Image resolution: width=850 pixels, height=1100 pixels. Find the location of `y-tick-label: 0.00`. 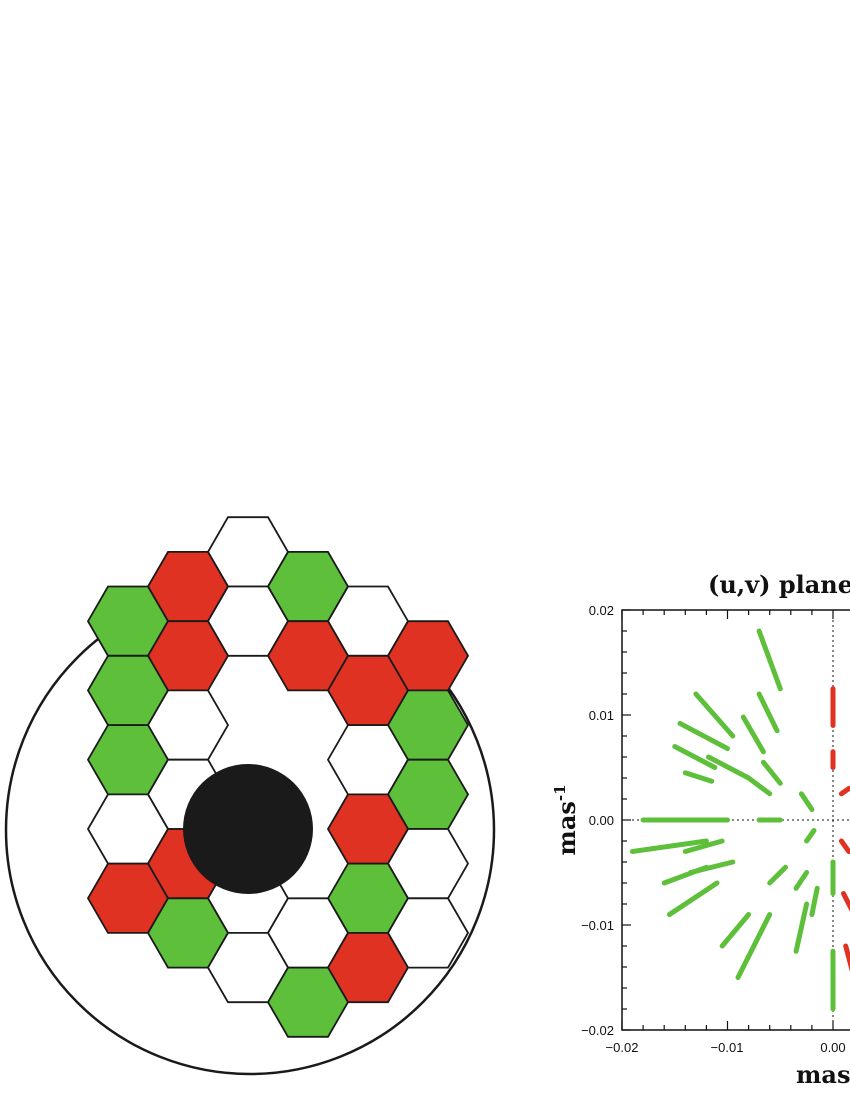

y-tick-label: 0.00 is located at coordinates (601, 820).